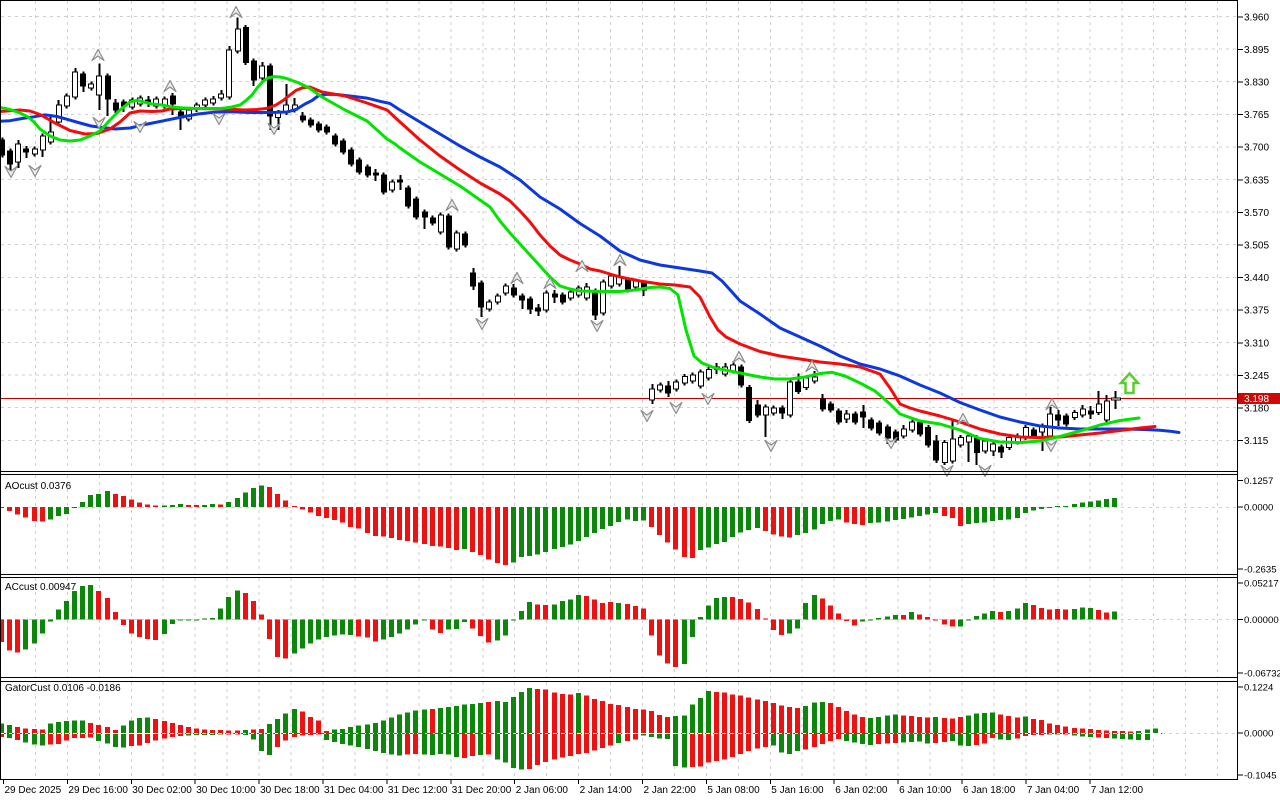 The height and width of the screenshot is (805, 1280). What do you see at coordinates (1256, 115) in the screenshot?
I see `svg-text: 3.765` at bounding box center [1256, 115].